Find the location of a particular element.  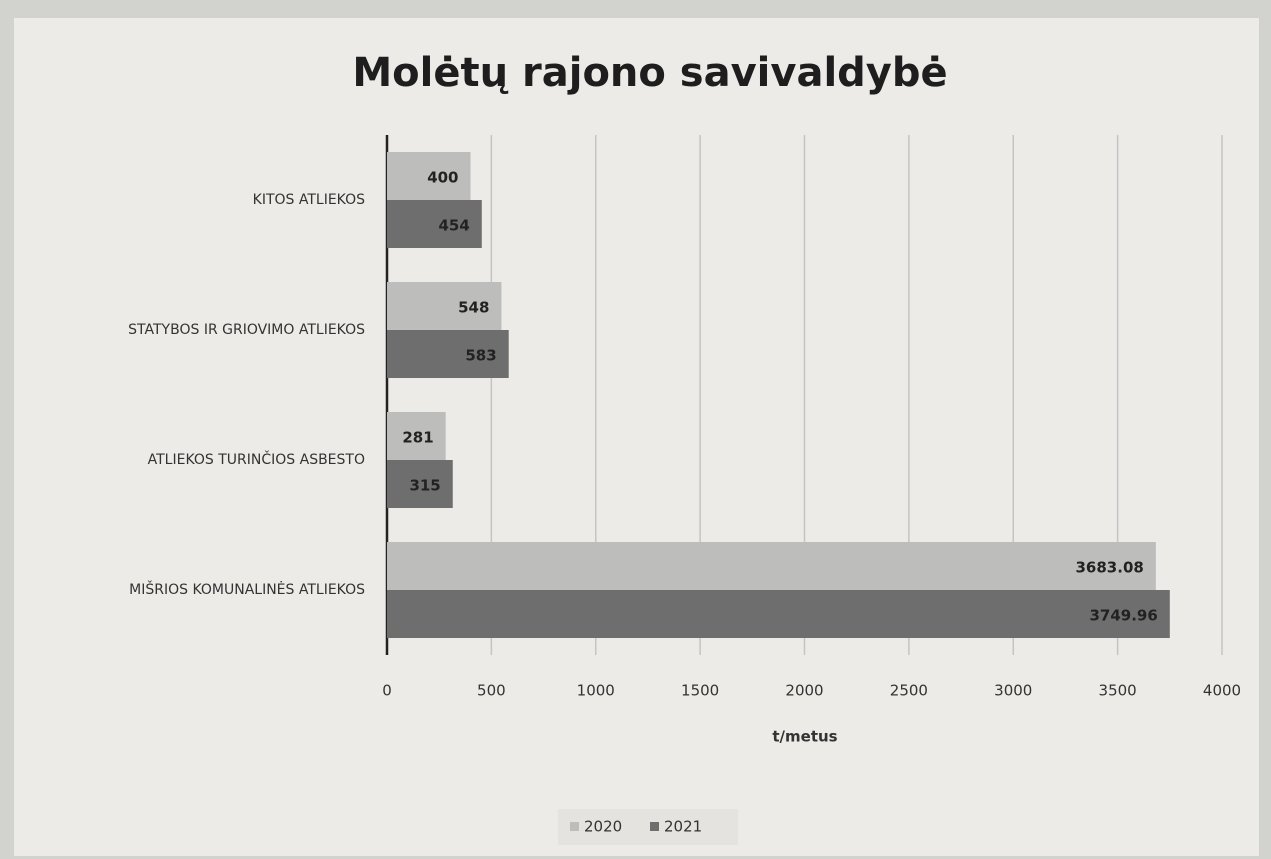

value-label: 315 is located at coordinates (424, 486).